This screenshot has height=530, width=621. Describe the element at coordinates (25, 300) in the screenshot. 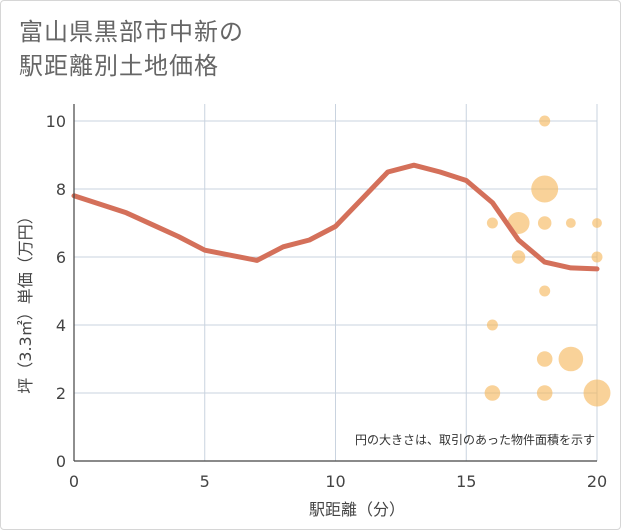

I see `y-axis-title: 坪（3.3㎡）単価（万円）` at that location.